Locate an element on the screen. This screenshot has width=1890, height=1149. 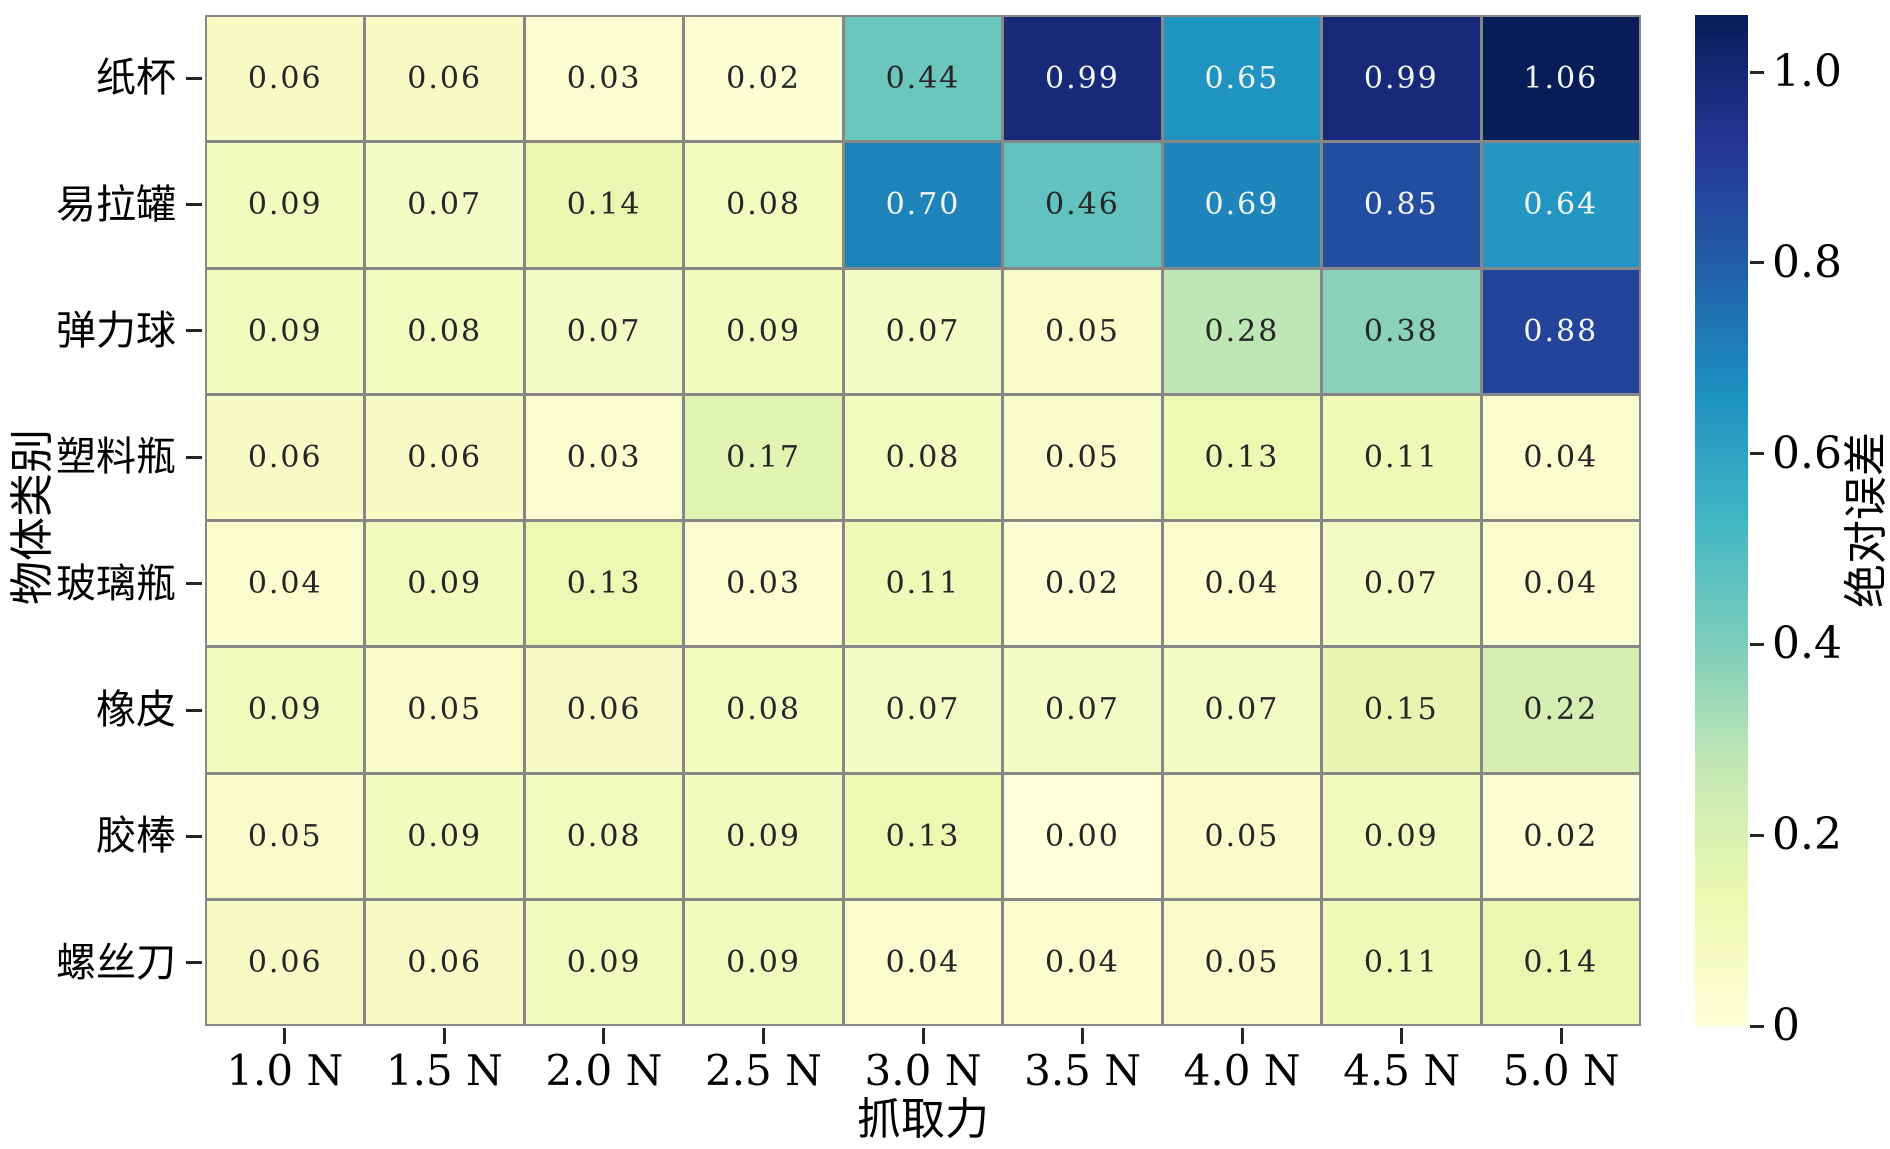
y-tick-label: 玻璃瓶 is located at coordinates (116, 583).